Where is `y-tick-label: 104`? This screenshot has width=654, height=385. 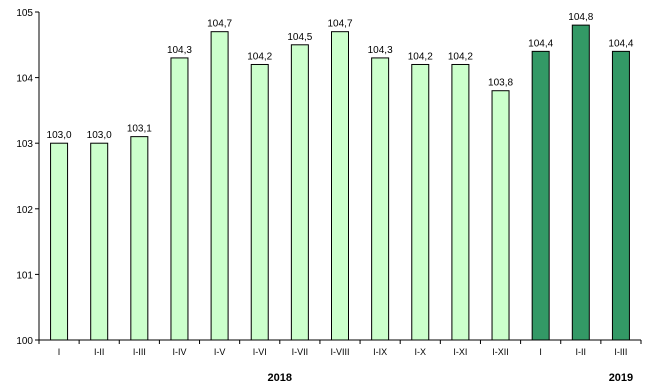
y-tick-label: 104 is located at coordinates (24, 79).